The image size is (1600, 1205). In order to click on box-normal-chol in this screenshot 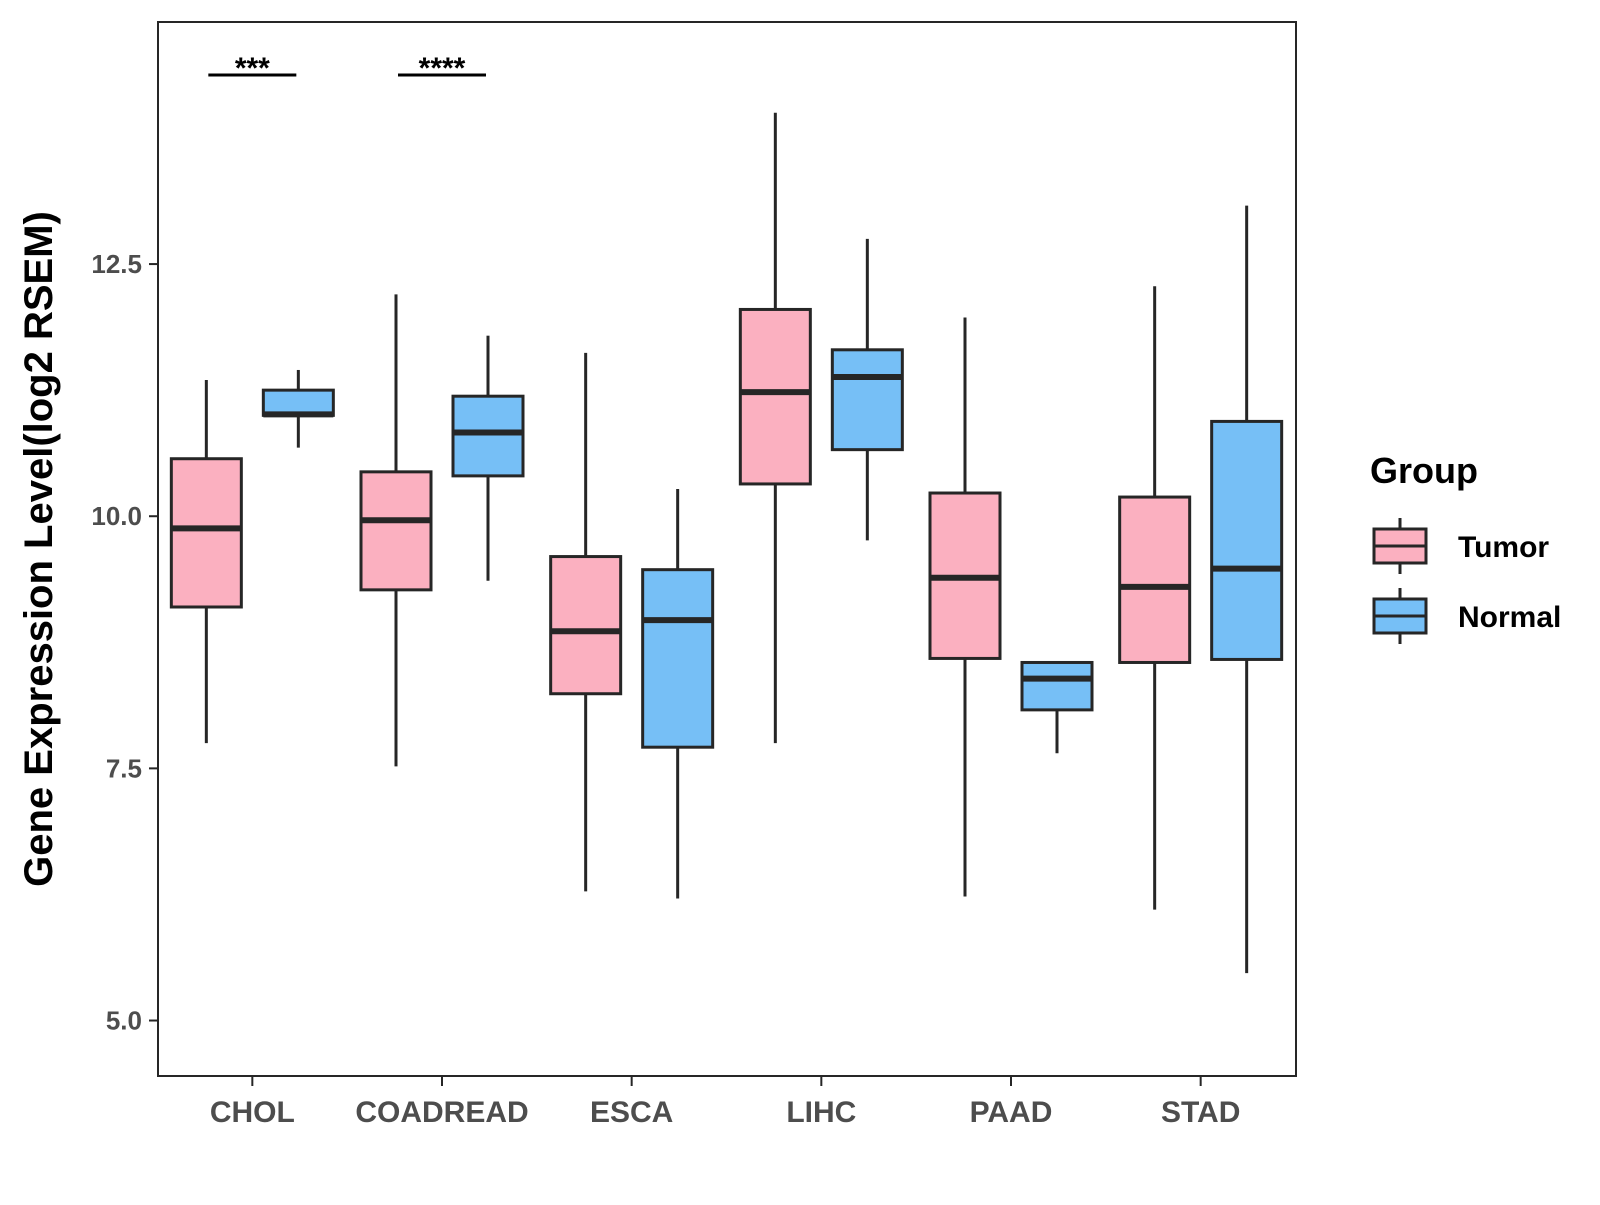, I will do `click(298, 408)`.